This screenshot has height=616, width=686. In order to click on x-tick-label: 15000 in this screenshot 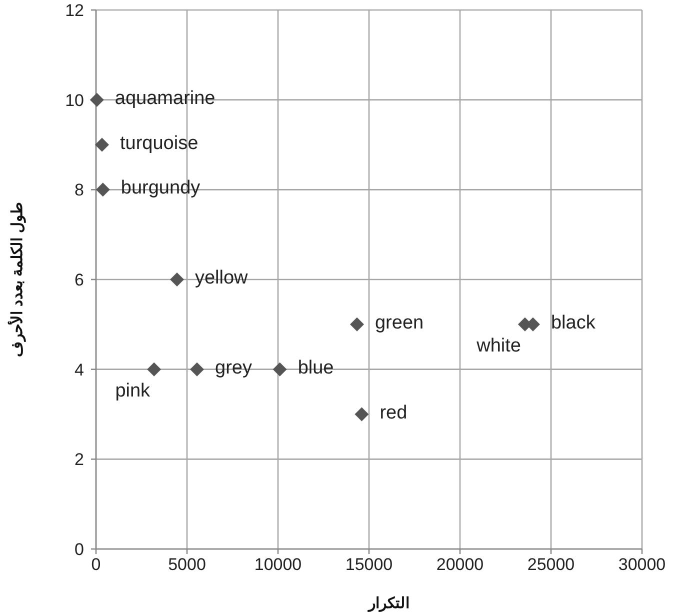, I will do `click(369, 564)`.